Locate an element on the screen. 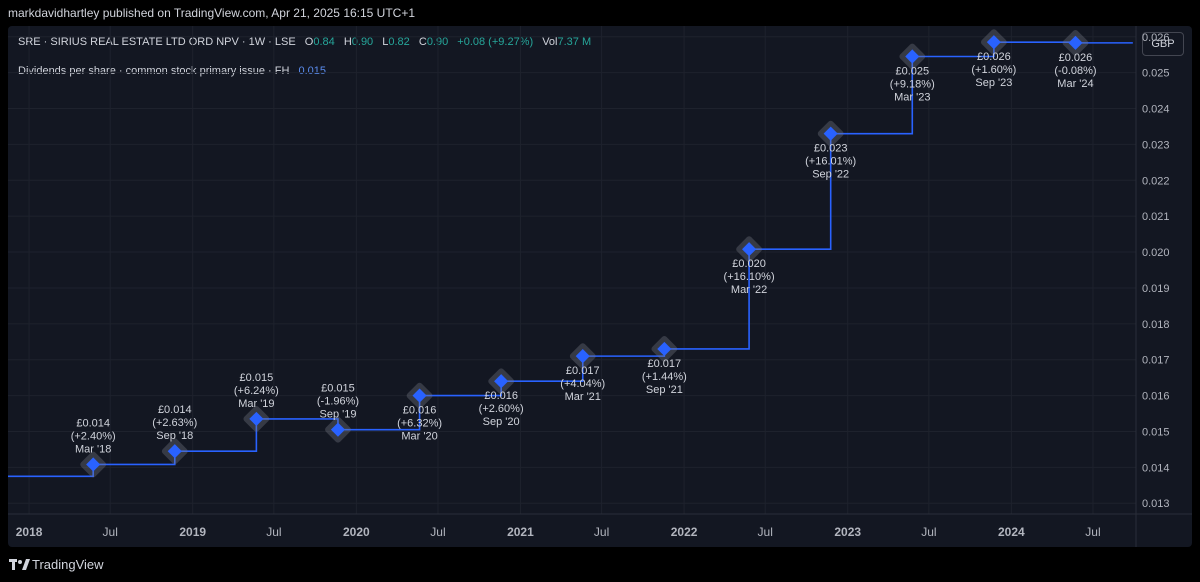  y-tick-label: 0.021 is located at coordinates (1156, 217).